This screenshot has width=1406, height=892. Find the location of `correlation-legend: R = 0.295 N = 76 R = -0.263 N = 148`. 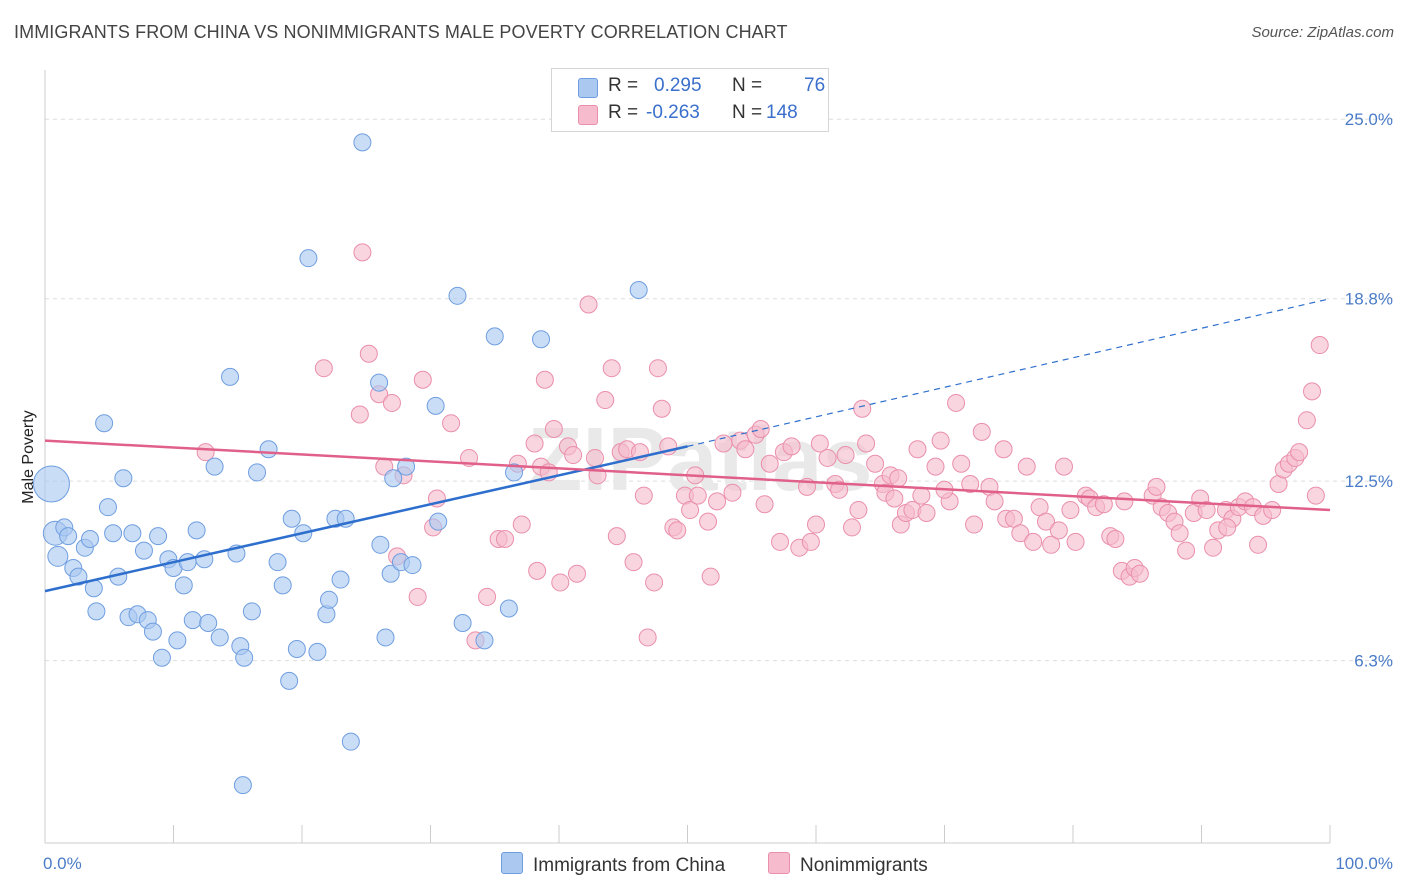

correlation-legend: R = 0.295 N = 76 R = -0.263 N = 148 is located at coordinates (690, 100).